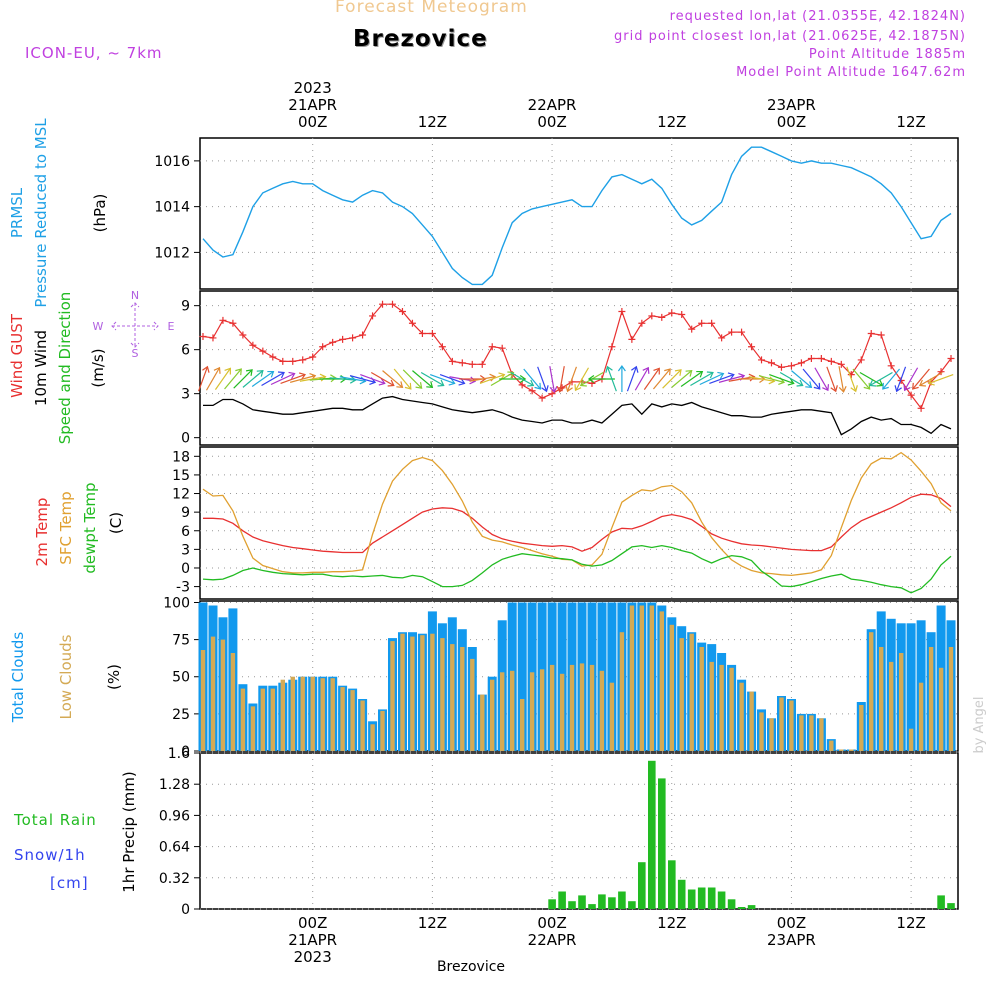 The image size is (1000, 1000). I want to click on wind-10m-label: 10m Wind, so click(41, 368).